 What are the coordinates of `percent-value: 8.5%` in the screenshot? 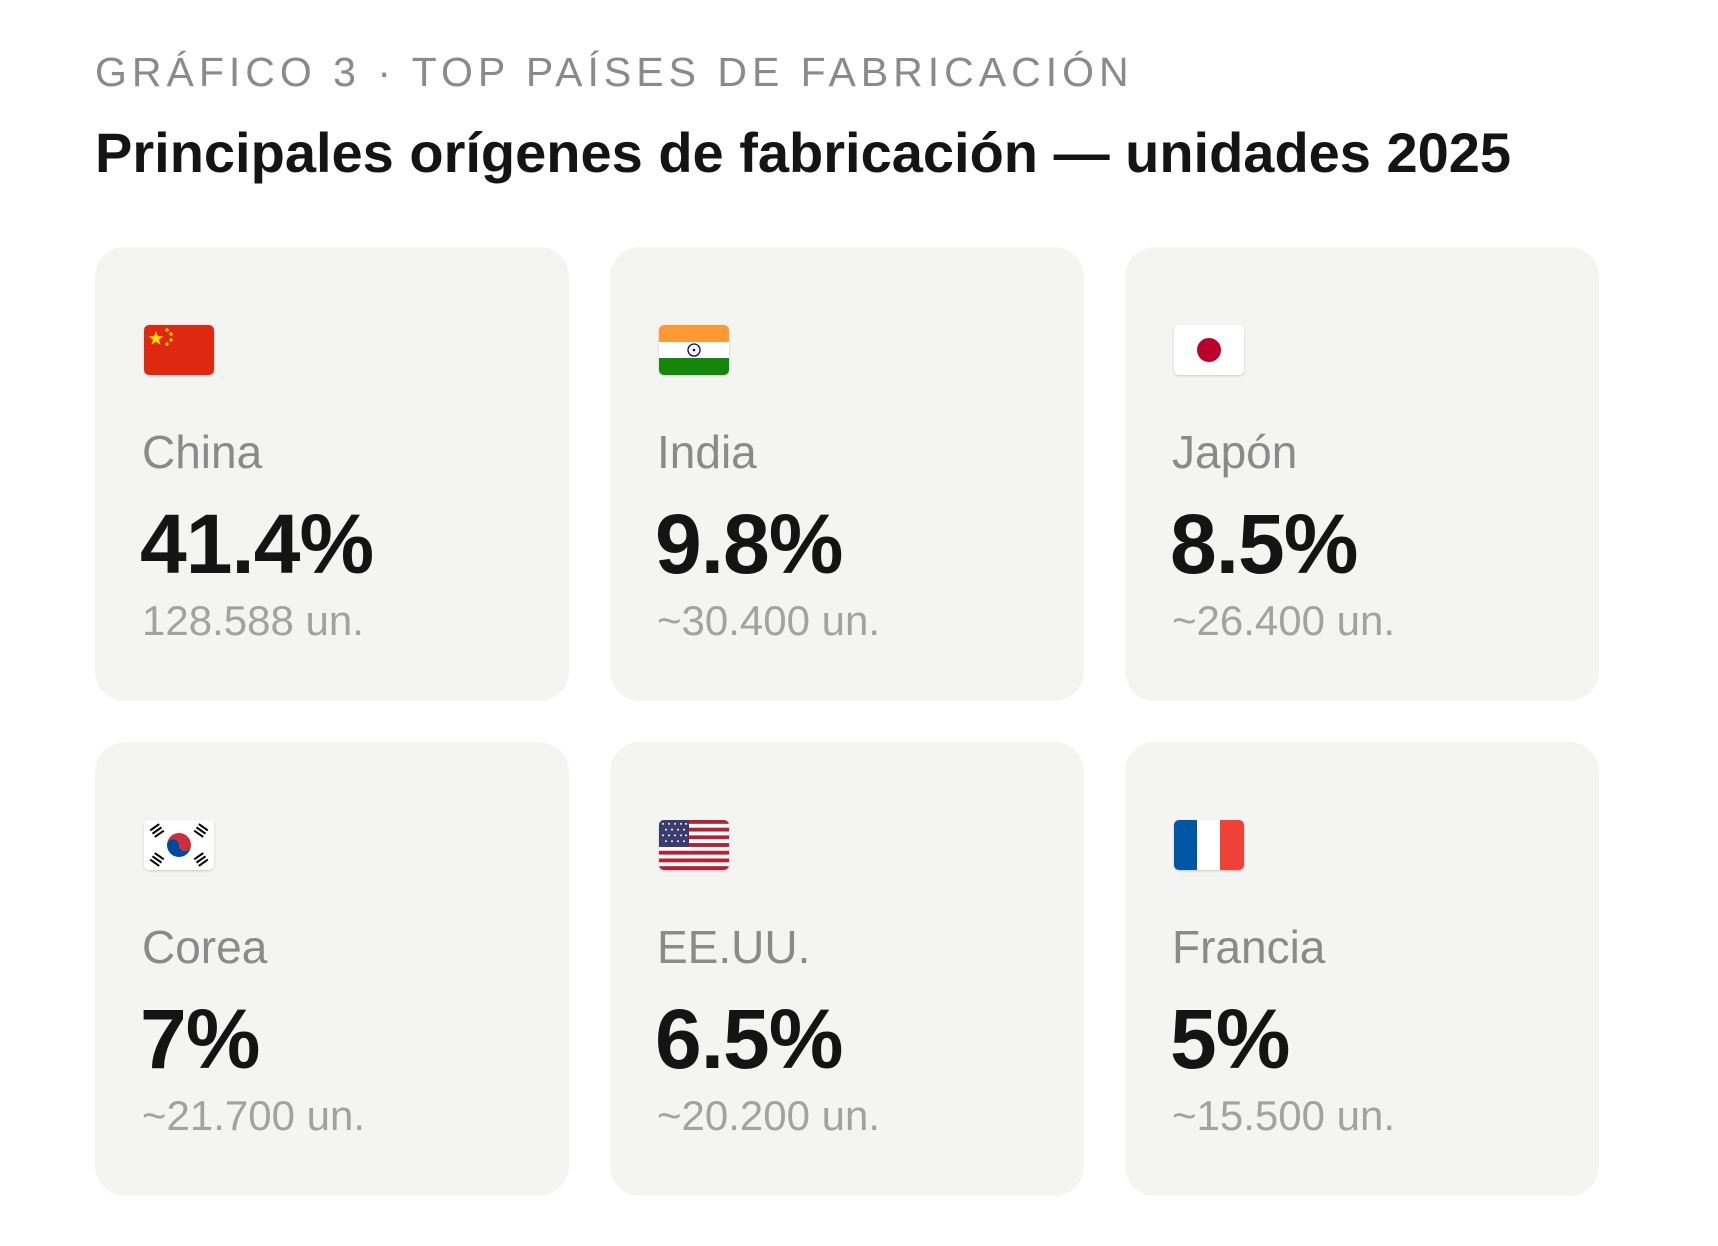 It's located at (1264, 544).